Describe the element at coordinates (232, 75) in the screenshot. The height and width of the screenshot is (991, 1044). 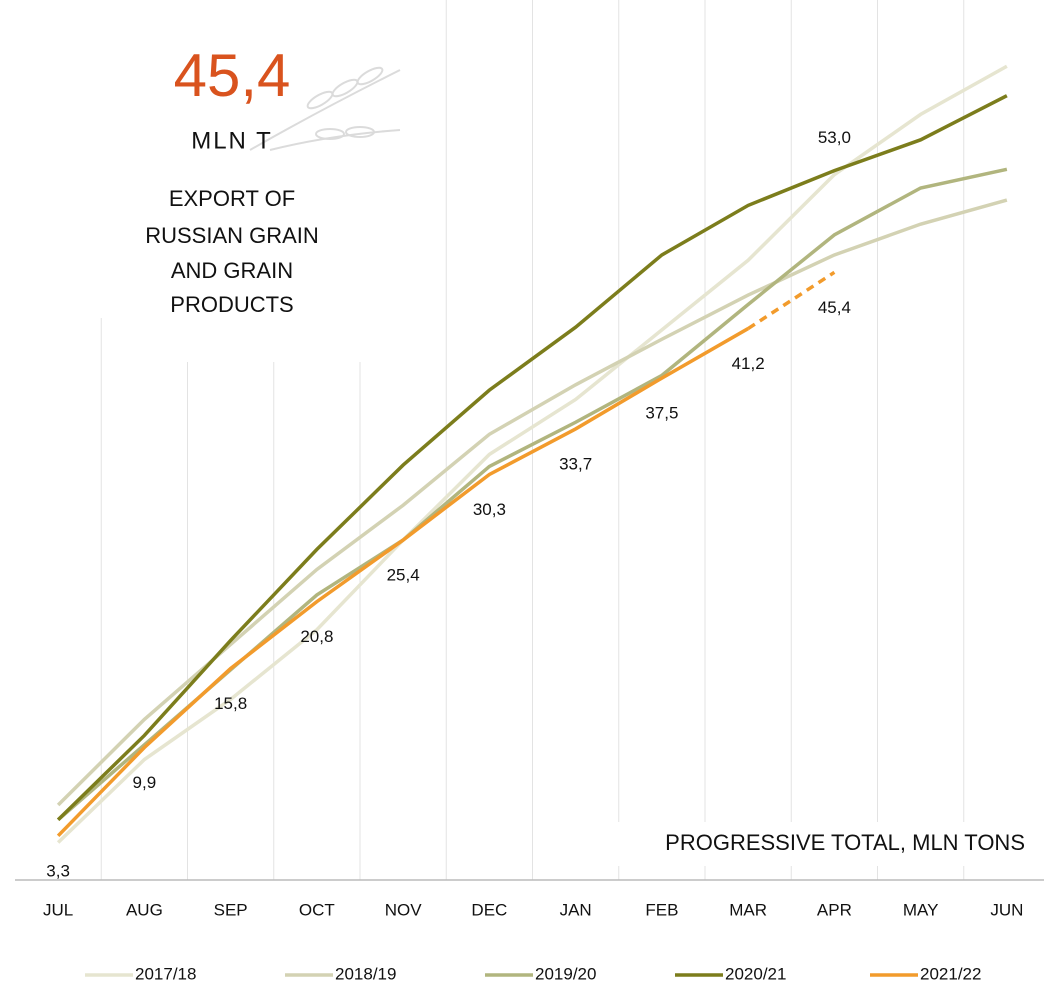
I see `headline-value: 45,4` at that location.